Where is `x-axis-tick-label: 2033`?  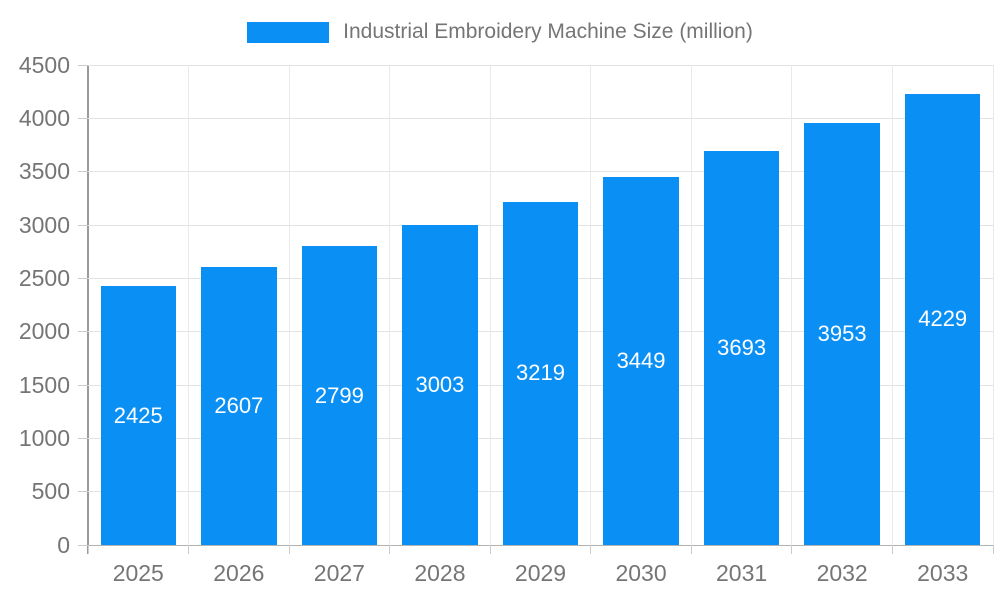 x-axis-tick-label: 2033 is located at coordinates (943, 573).